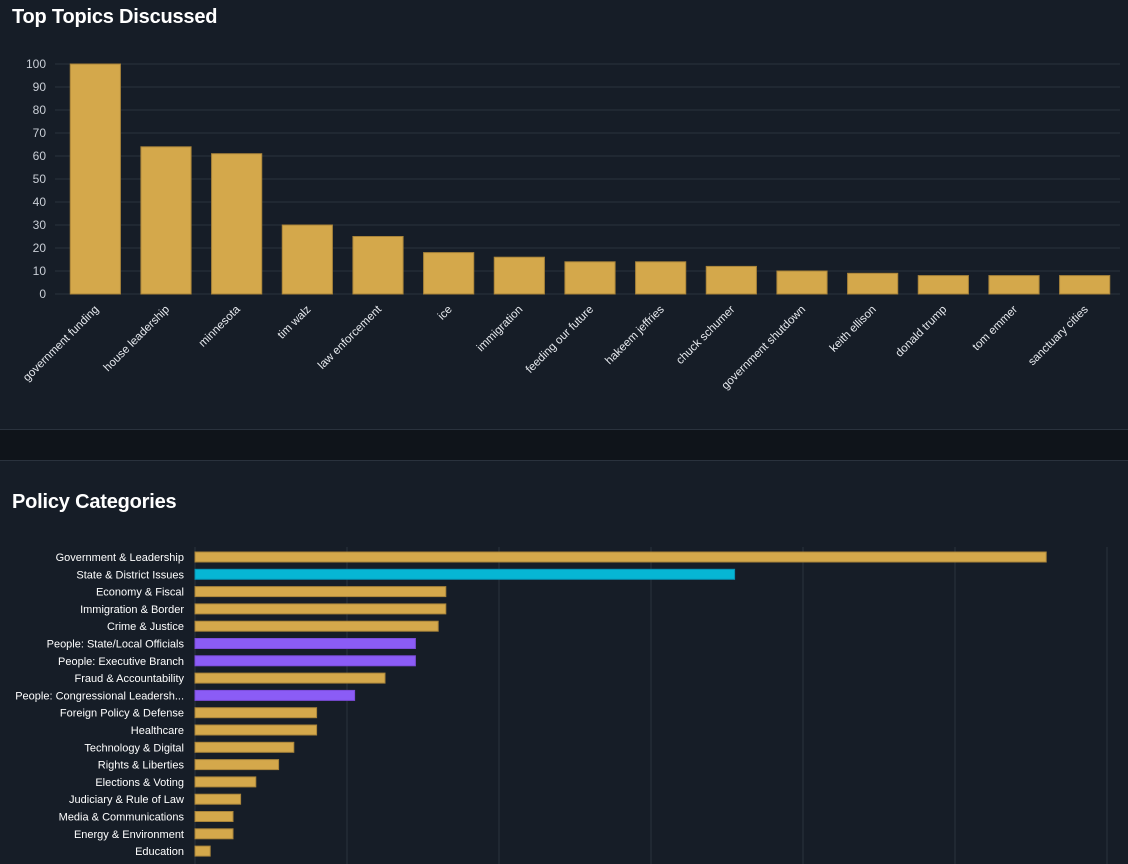  What do you see at coordinates (378, 265) in the screenshot?
I see `bar-law-enforcement` at bounding box center [378, 265].